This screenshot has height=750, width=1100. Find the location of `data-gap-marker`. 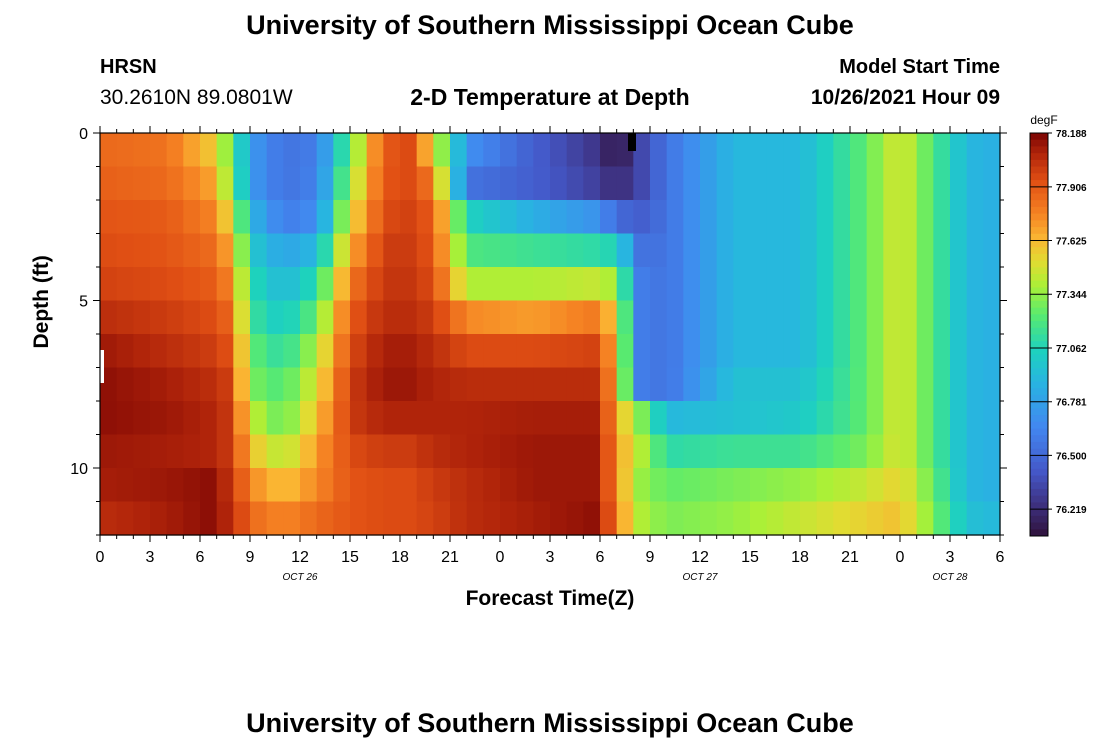

data-gap-marker is located at coordinates (102, 366).